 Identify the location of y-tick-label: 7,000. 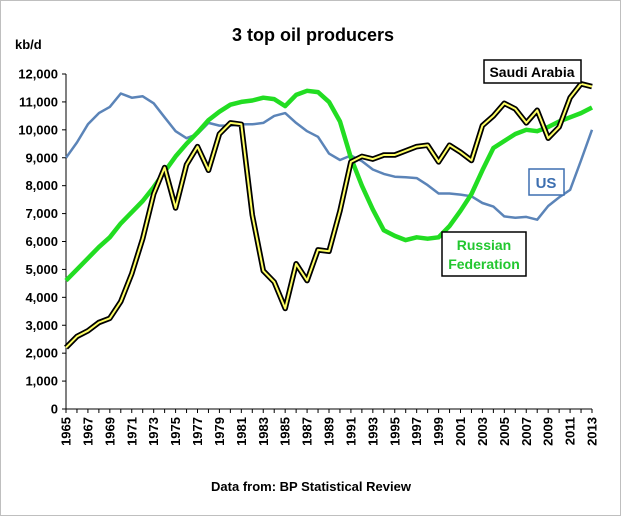
(41, 213).